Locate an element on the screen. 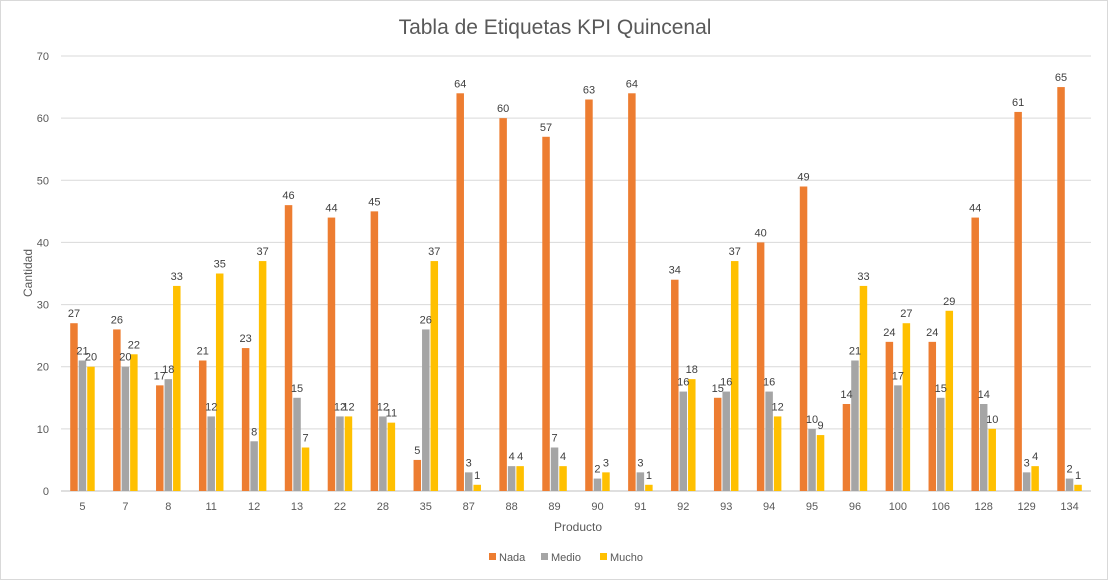 The height and width of the screenshot is (581, 1108). data-label: 7 is located at coordinates (305, 439).